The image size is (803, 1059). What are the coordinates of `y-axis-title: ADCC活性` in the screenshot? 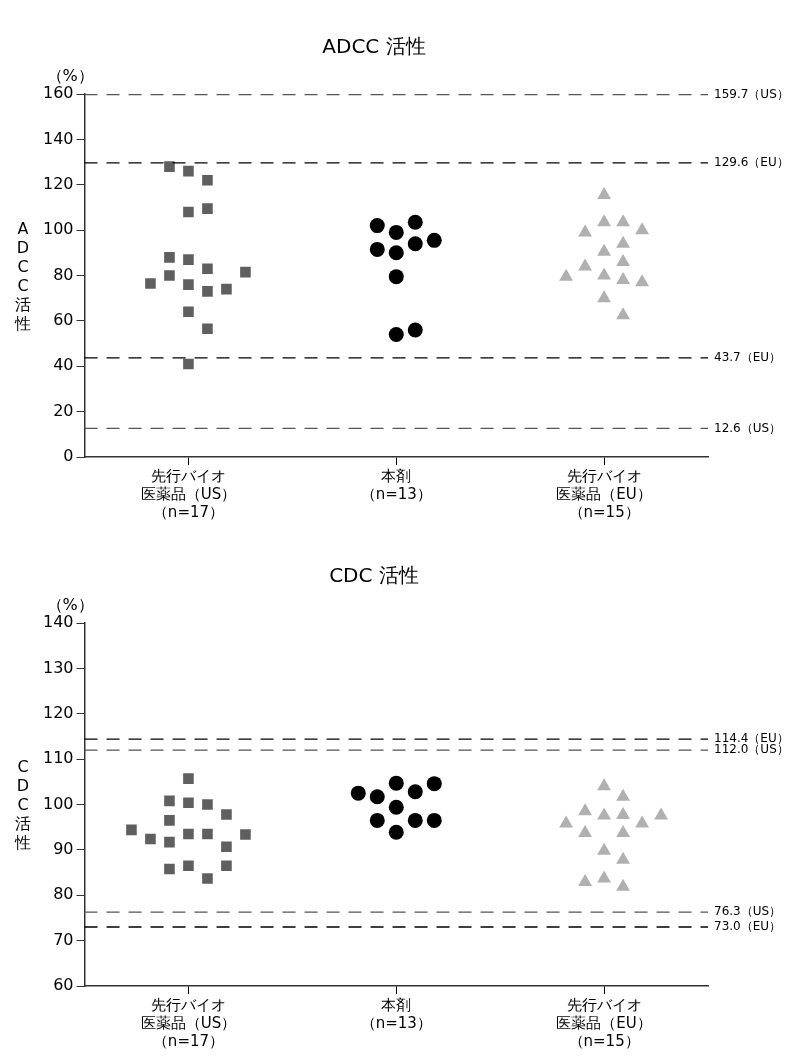 It's located at (23, 275).